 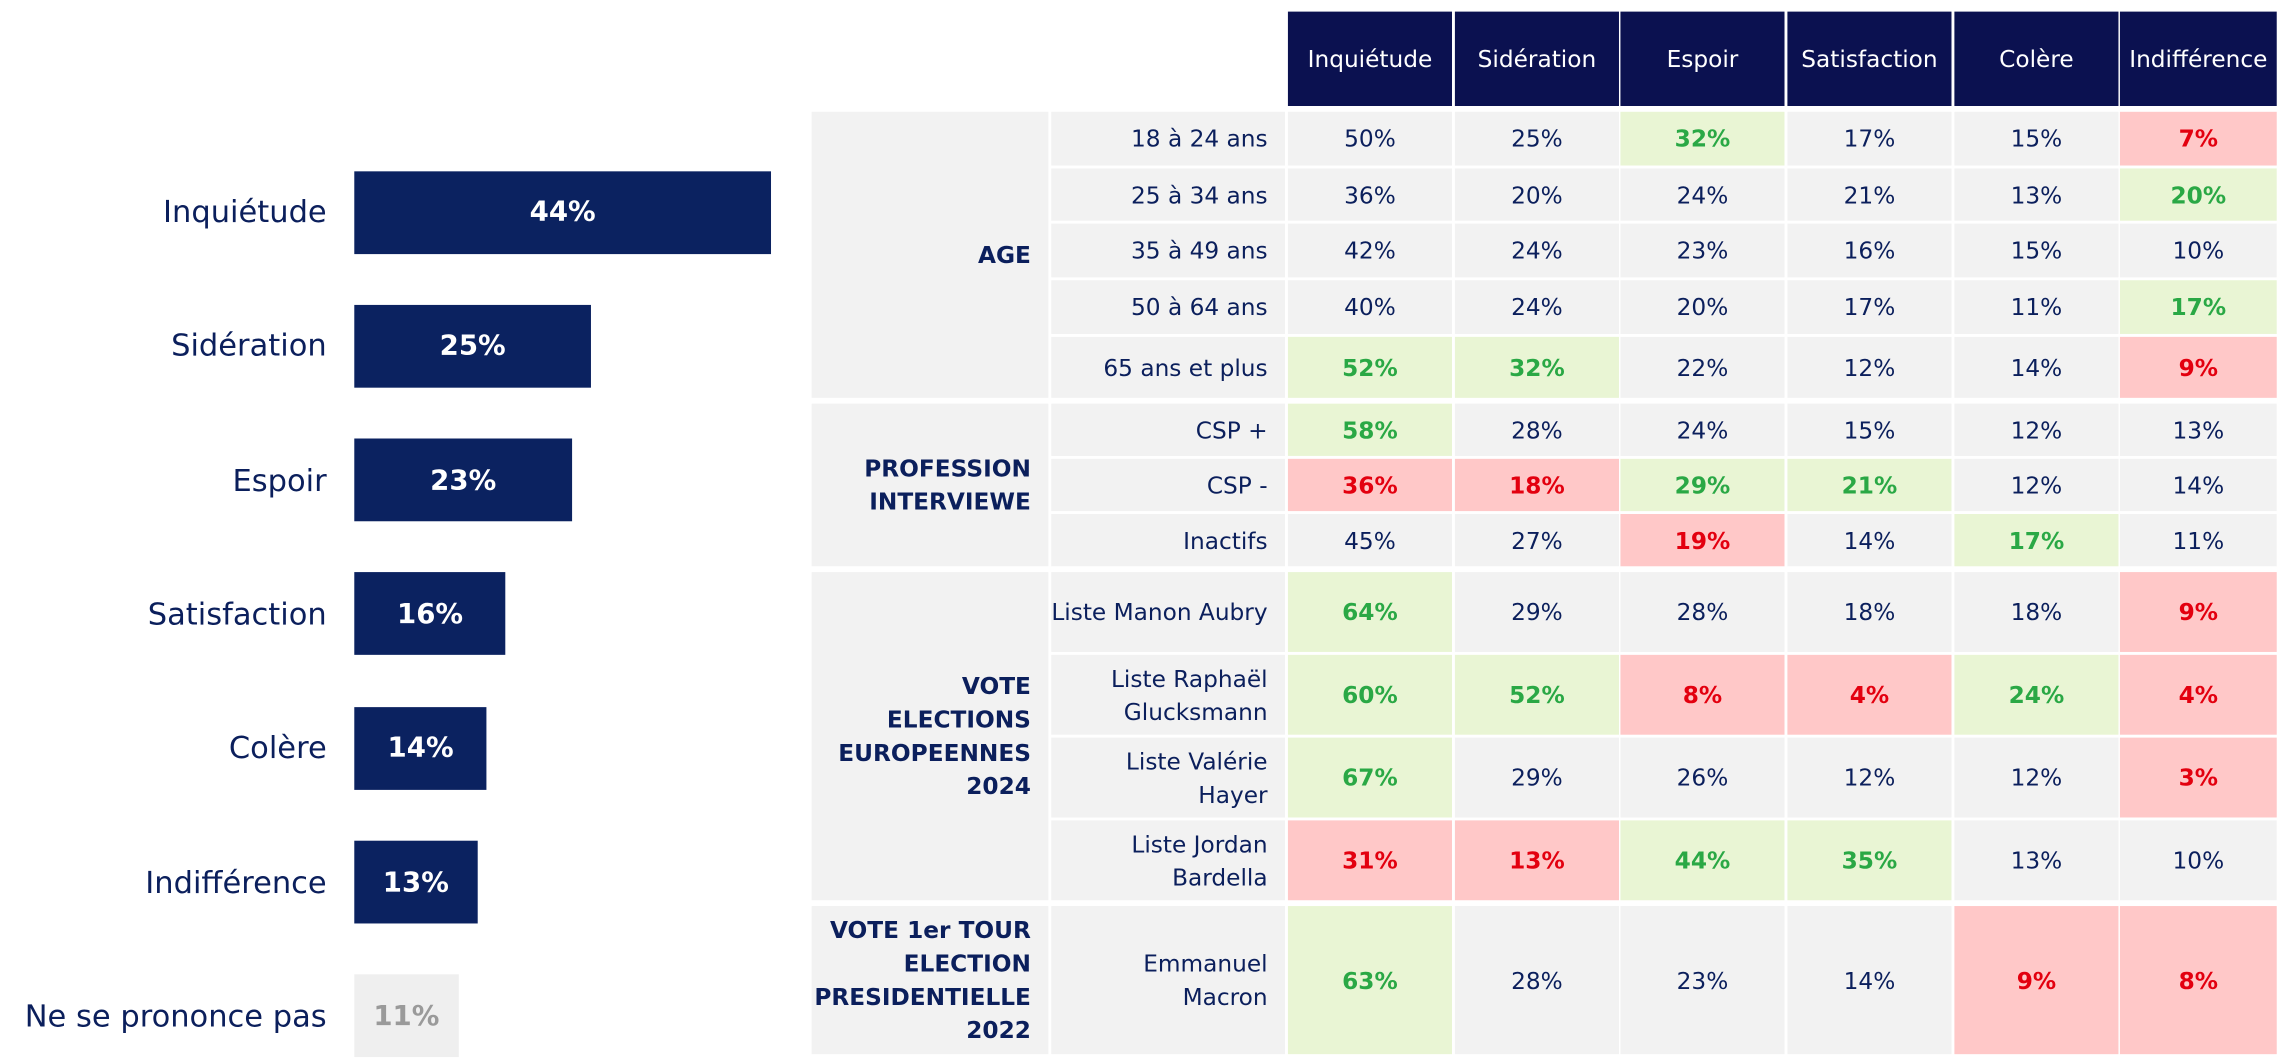 I want to click on table-cell: 40%, so click(x=1369, y=307).